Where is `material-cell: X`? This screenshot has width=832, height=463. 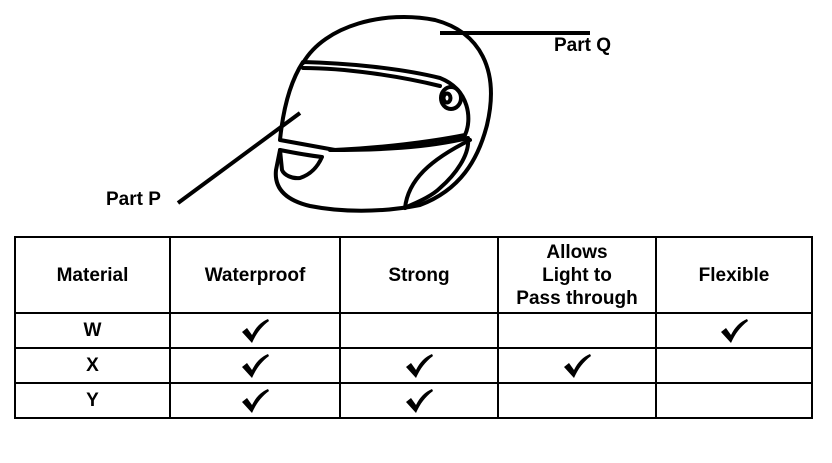 material-cell: X is located at coordinates (92, 365).